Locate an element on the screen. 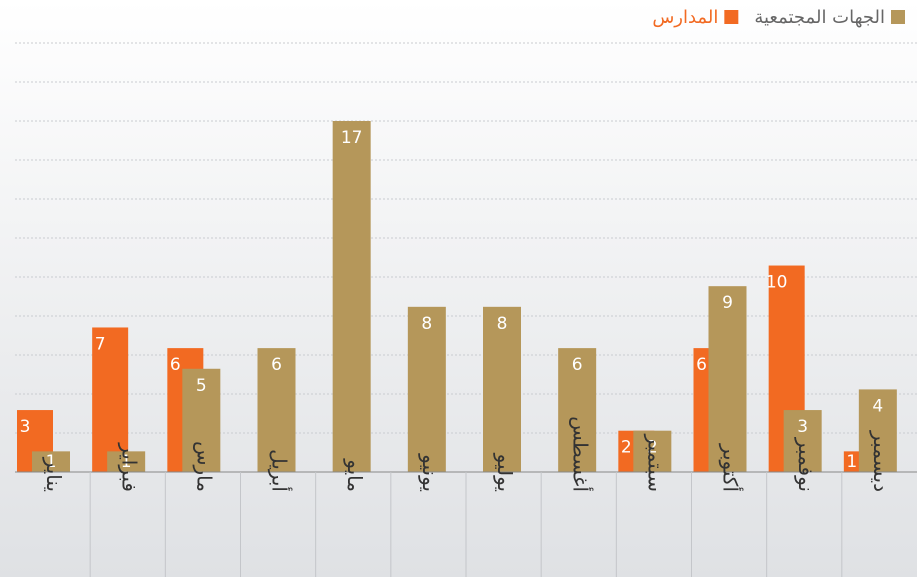 The height and width of the screenshot is (577, 917). legend-label: المدارس is located at coordinates (685, 17).